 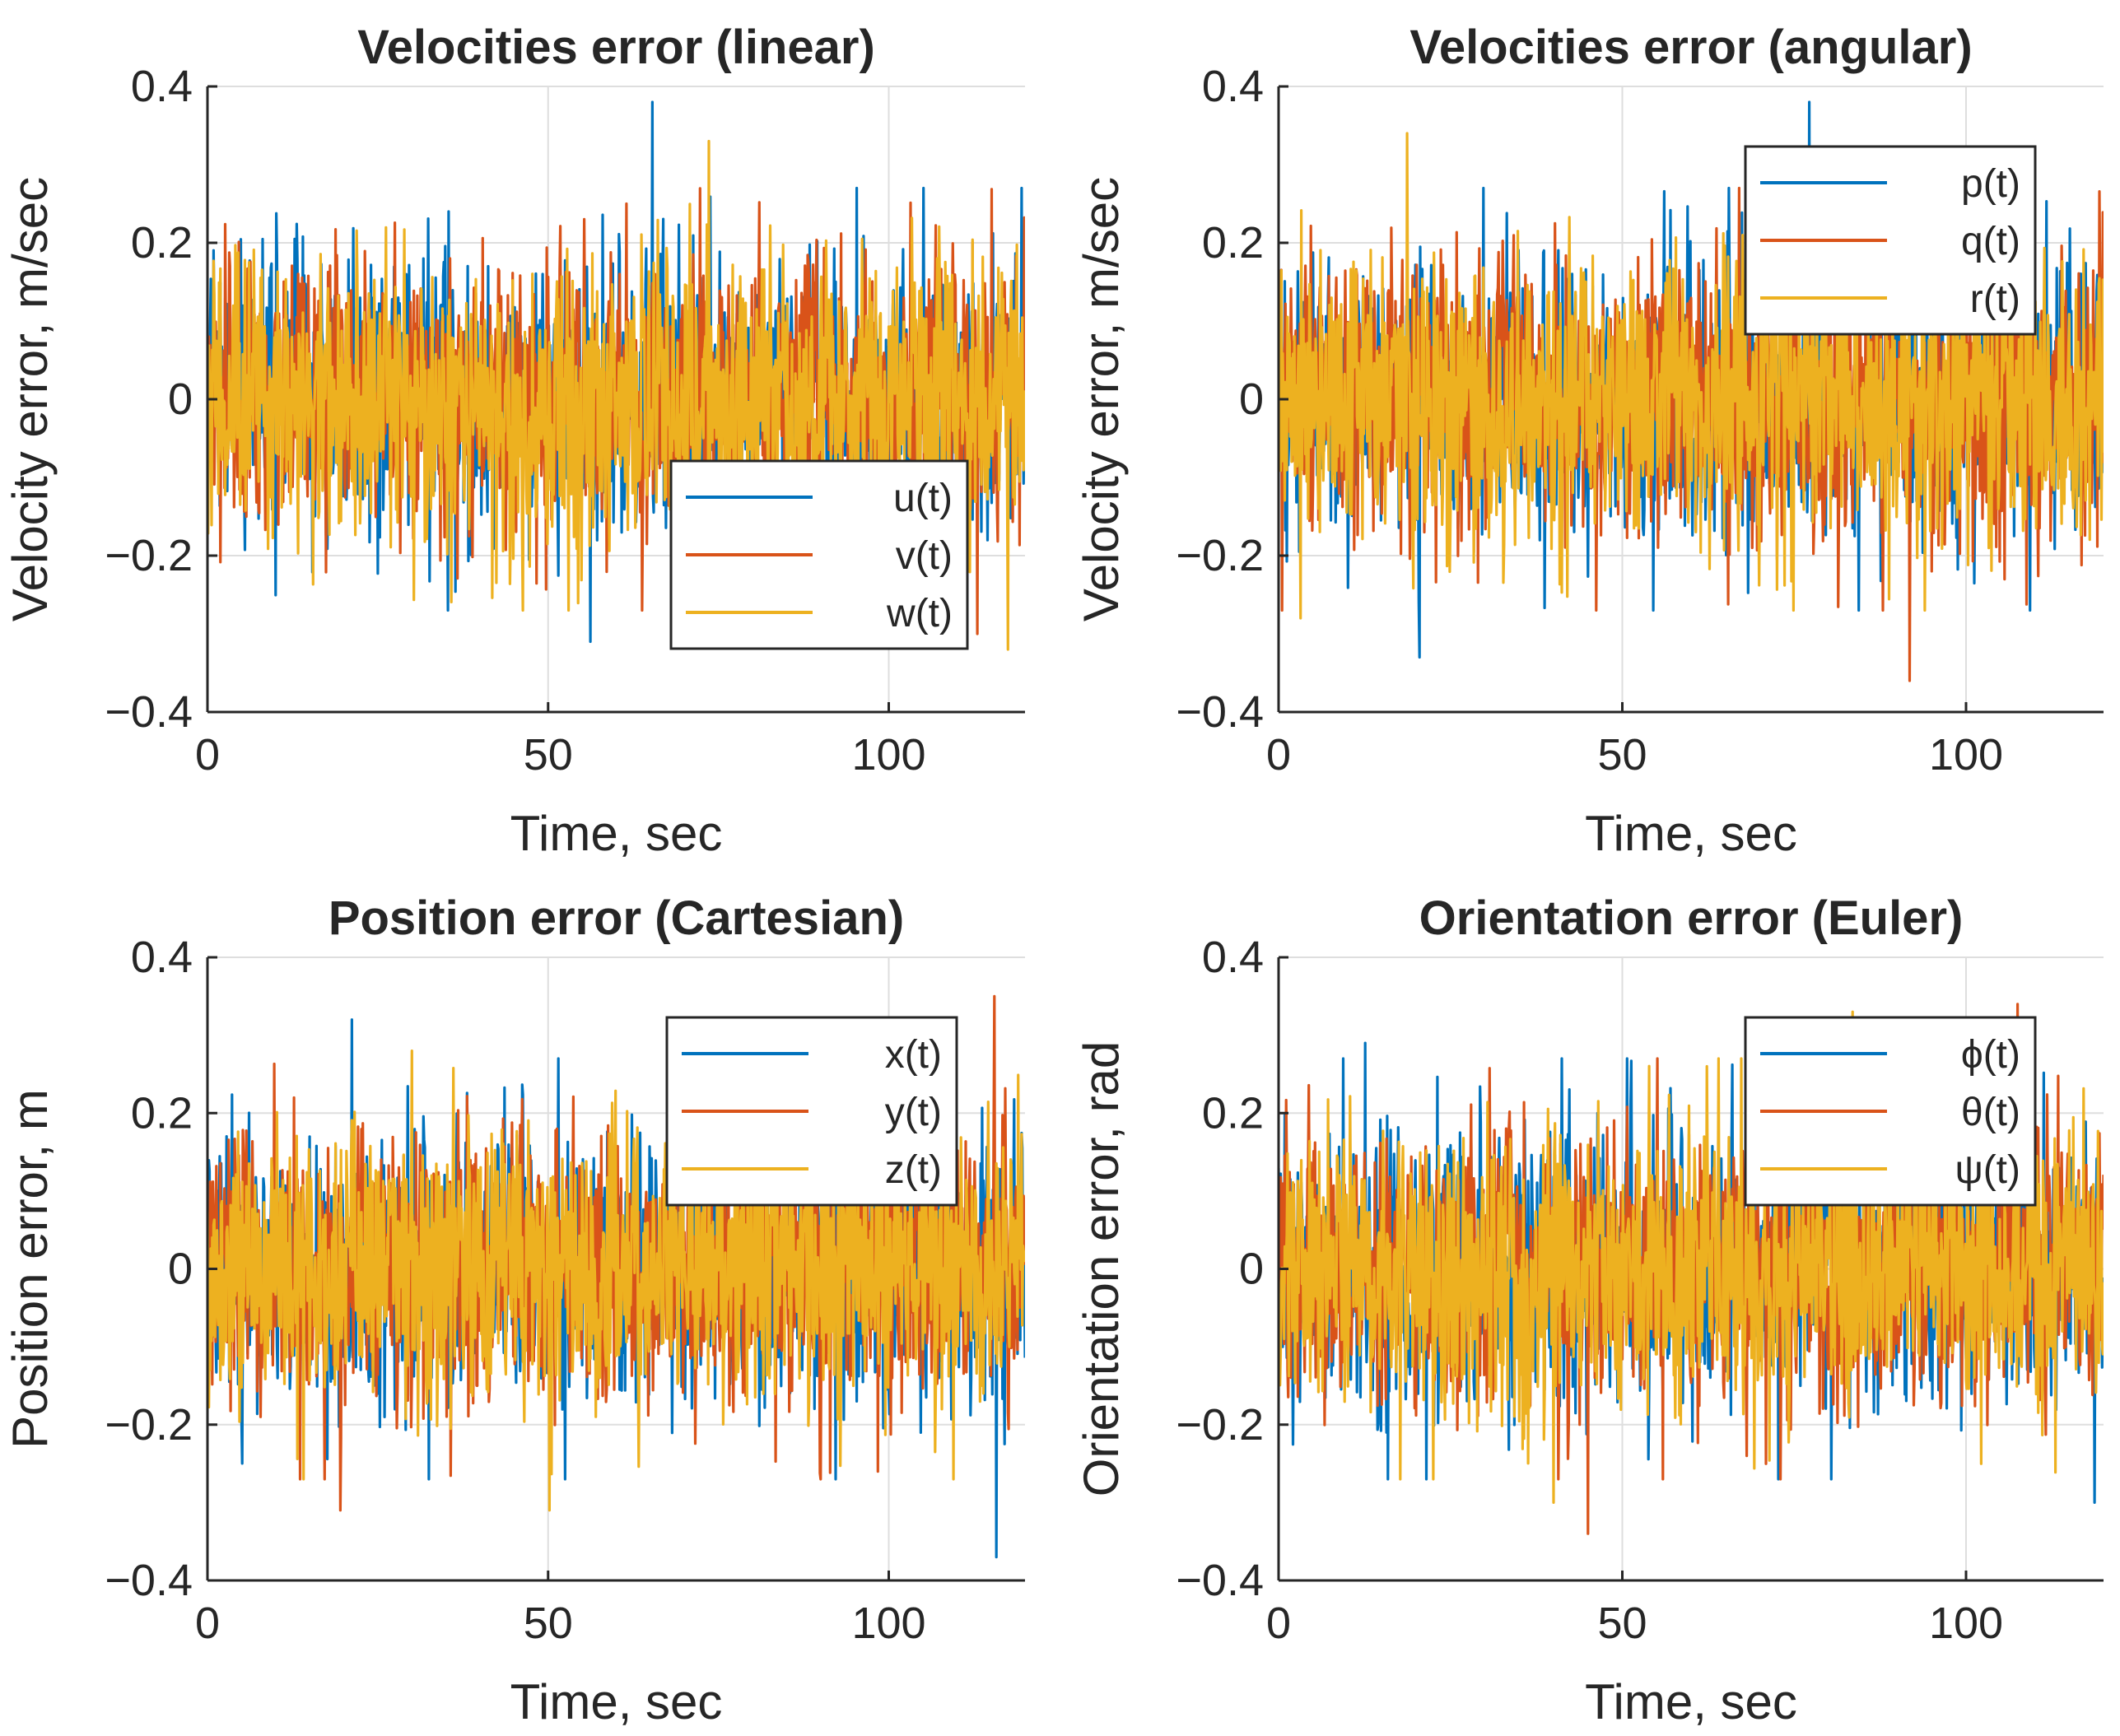 What do you see at coordinates (811, 1111) in the screenshot?
I see `position-legend: x(t) y(t) z(t)` at bounding box center [811, 1111].